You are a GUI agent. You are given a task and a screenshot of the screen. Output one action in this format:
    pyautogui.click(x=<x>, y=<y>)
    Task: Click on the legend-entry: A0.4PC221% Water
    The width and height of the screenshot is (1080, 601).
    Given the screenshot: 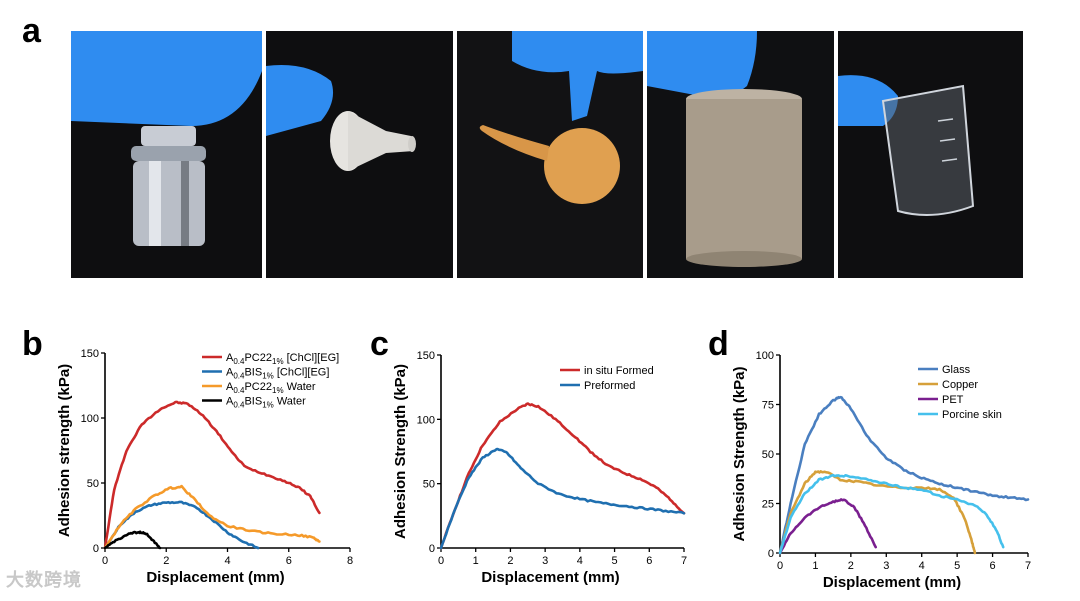 What is the action you would take?
    pyautogui.click(x=271, y=388)
    